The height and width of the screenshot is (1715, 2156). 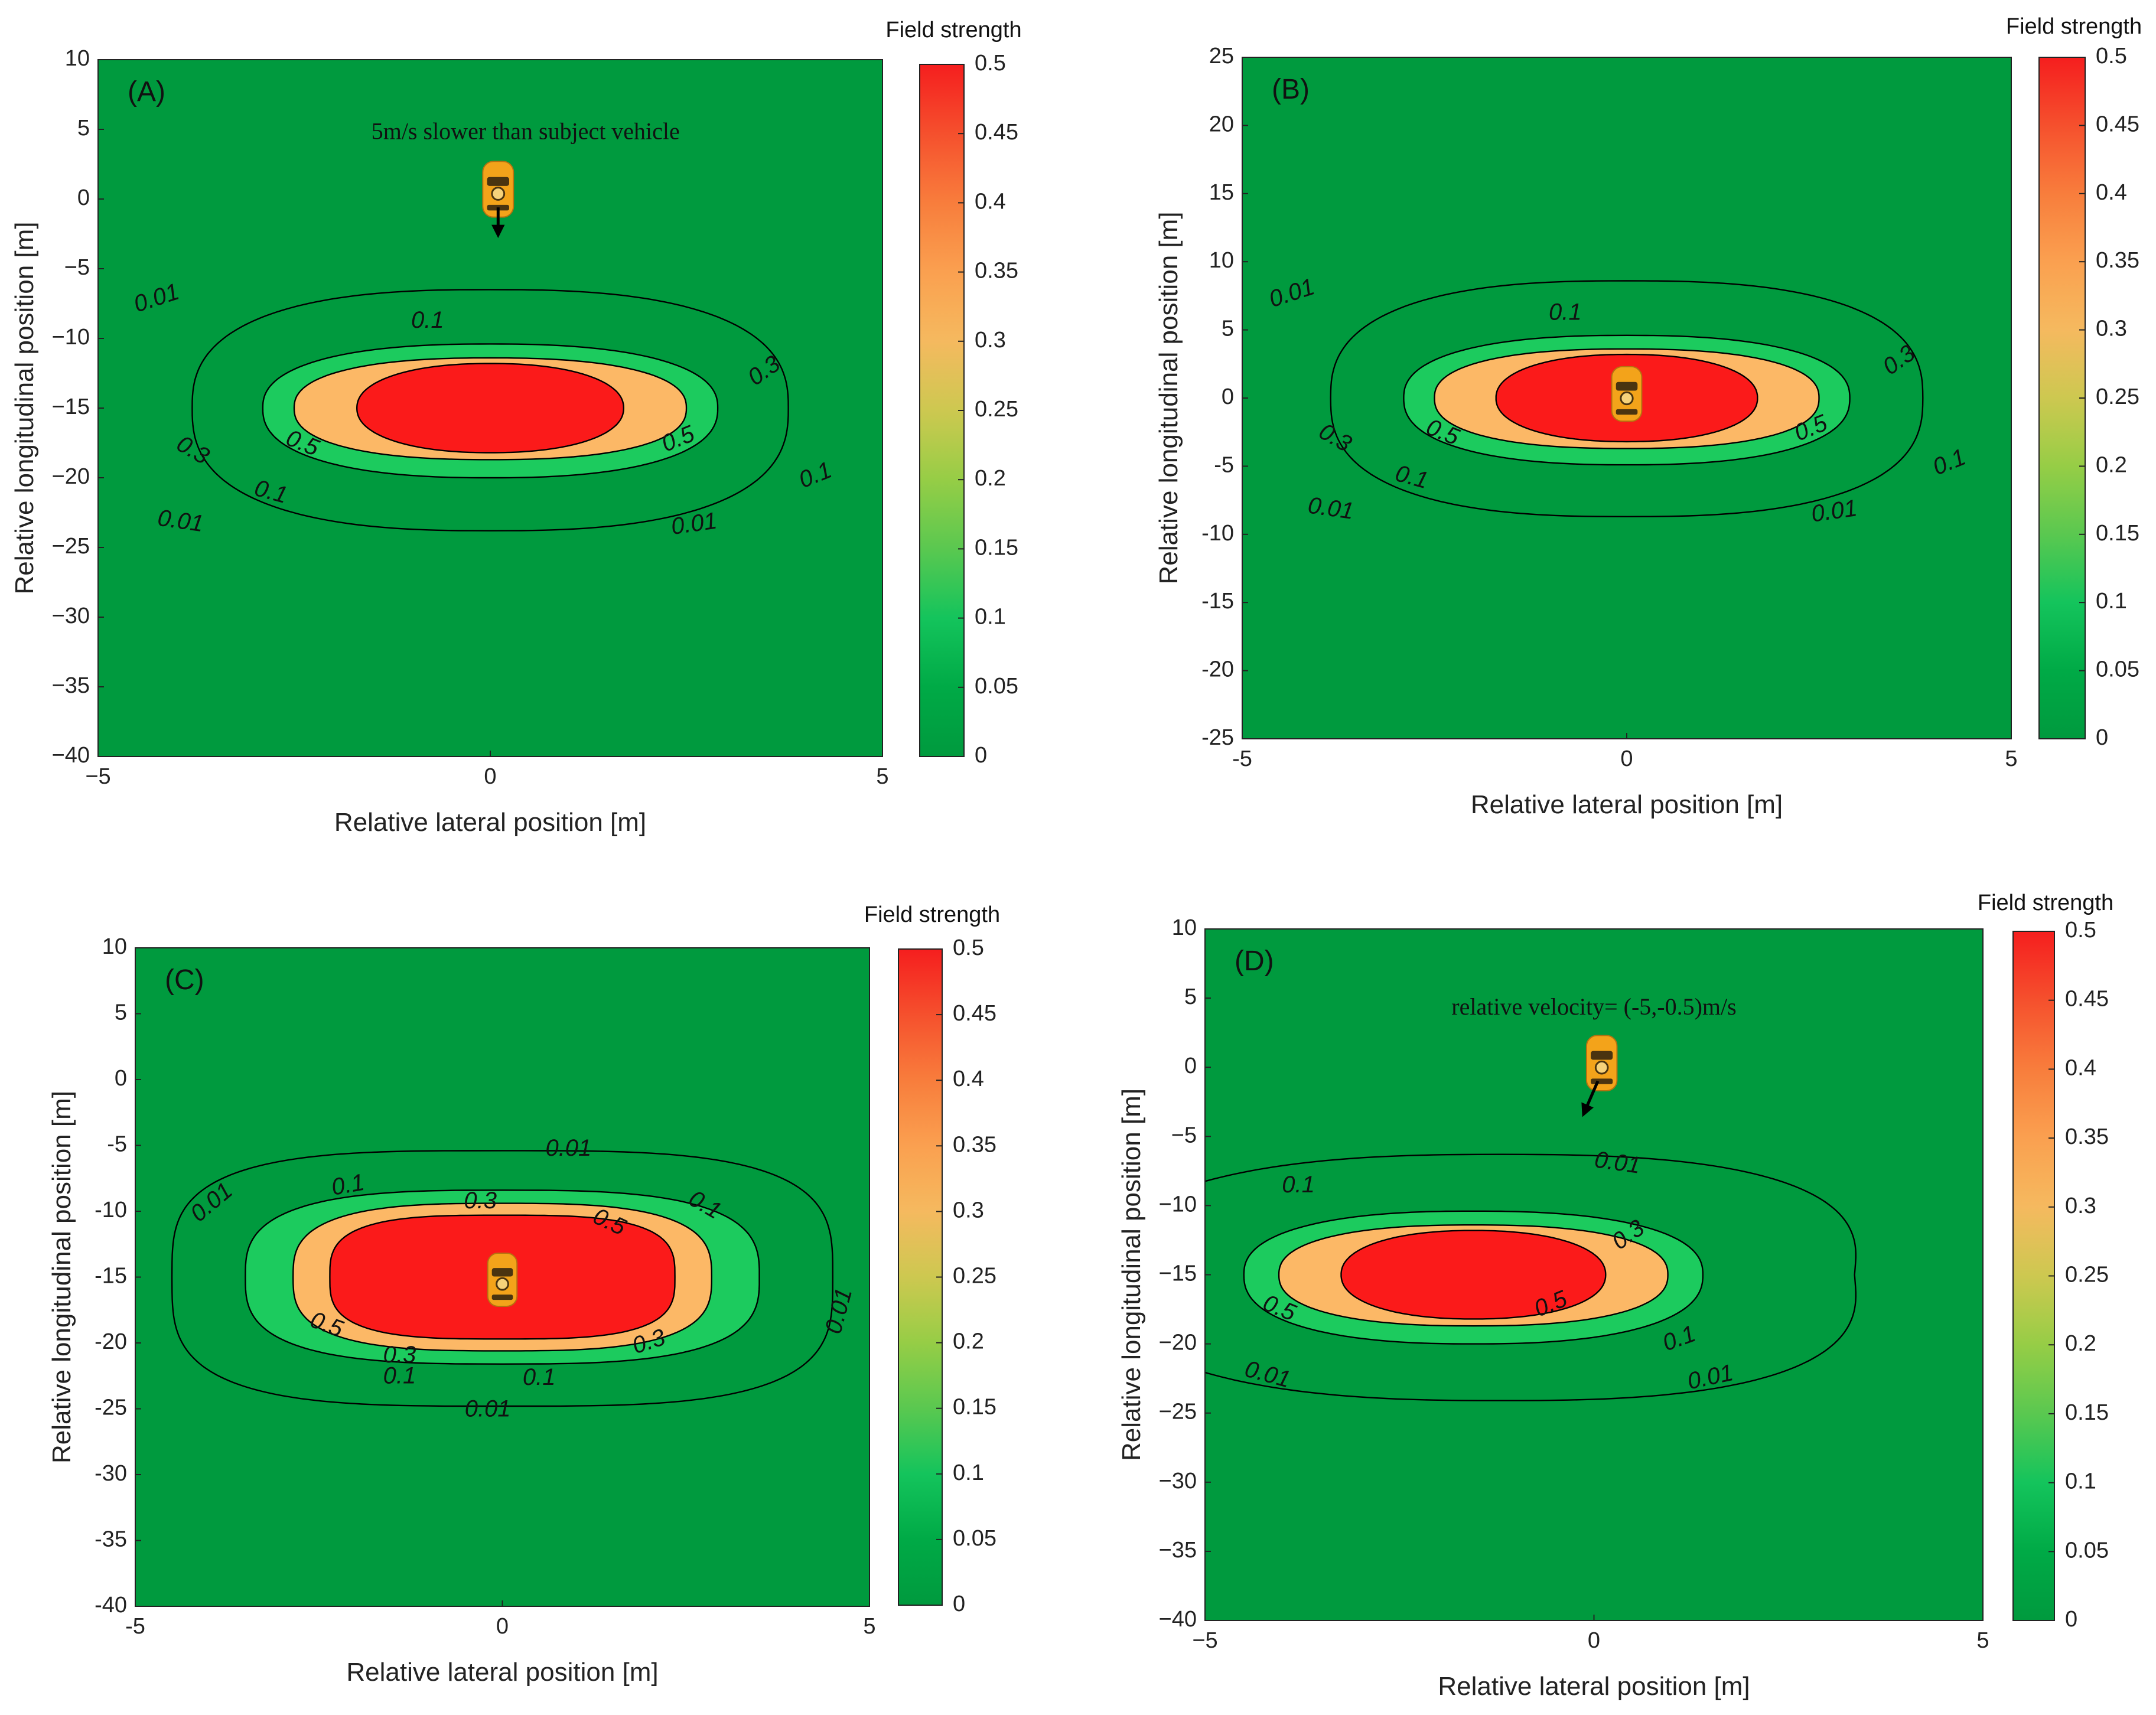 I want to click on panel-label: (A), so click(x=146, y=91).